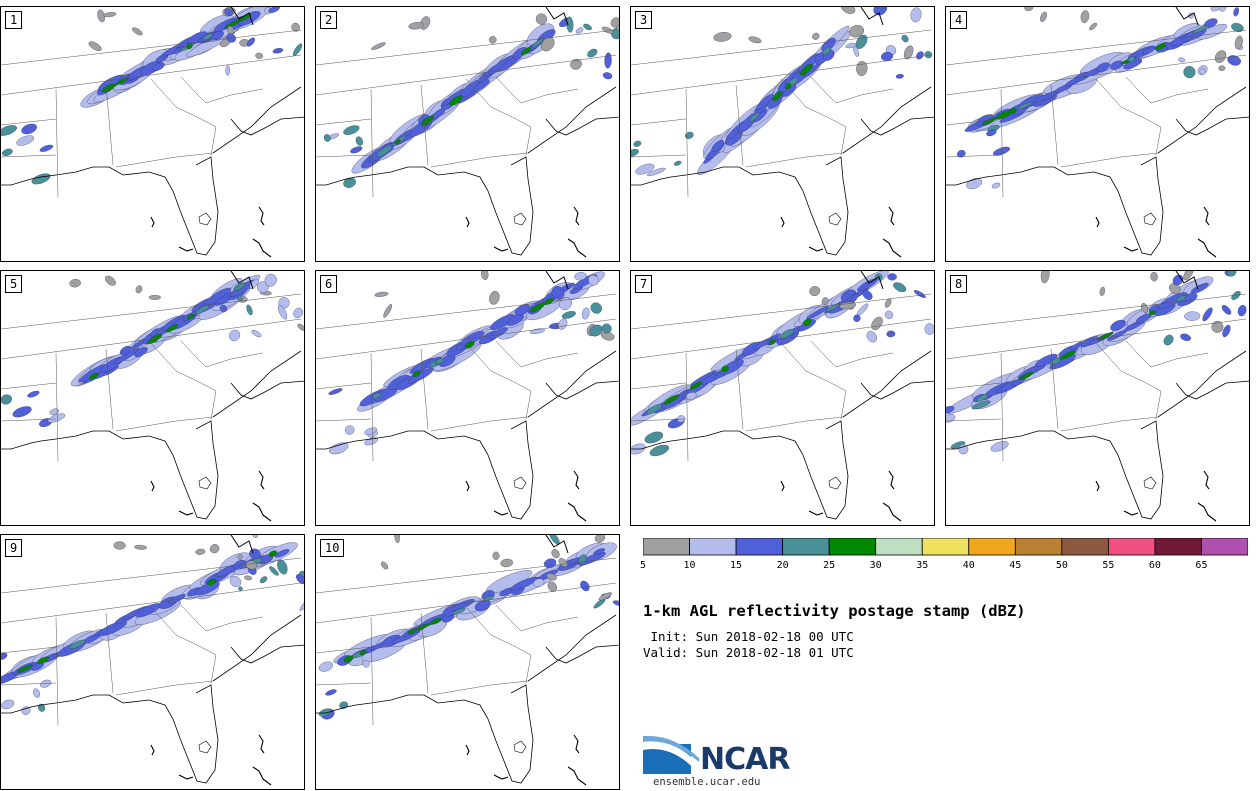 The image size is (1260, 791). I want to click on colorbar-tick-label: 15, so click(736, 565).